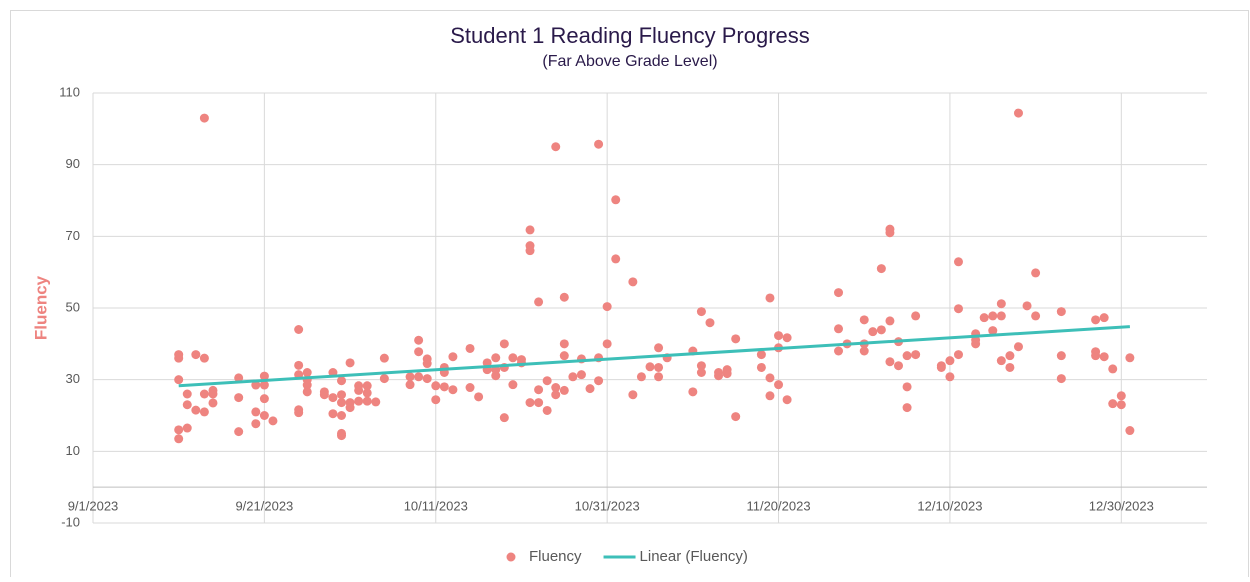 This screenshot has height=582, width=1250. I want to click on x-tick-label: 12/10/2023, so click(949, 506).